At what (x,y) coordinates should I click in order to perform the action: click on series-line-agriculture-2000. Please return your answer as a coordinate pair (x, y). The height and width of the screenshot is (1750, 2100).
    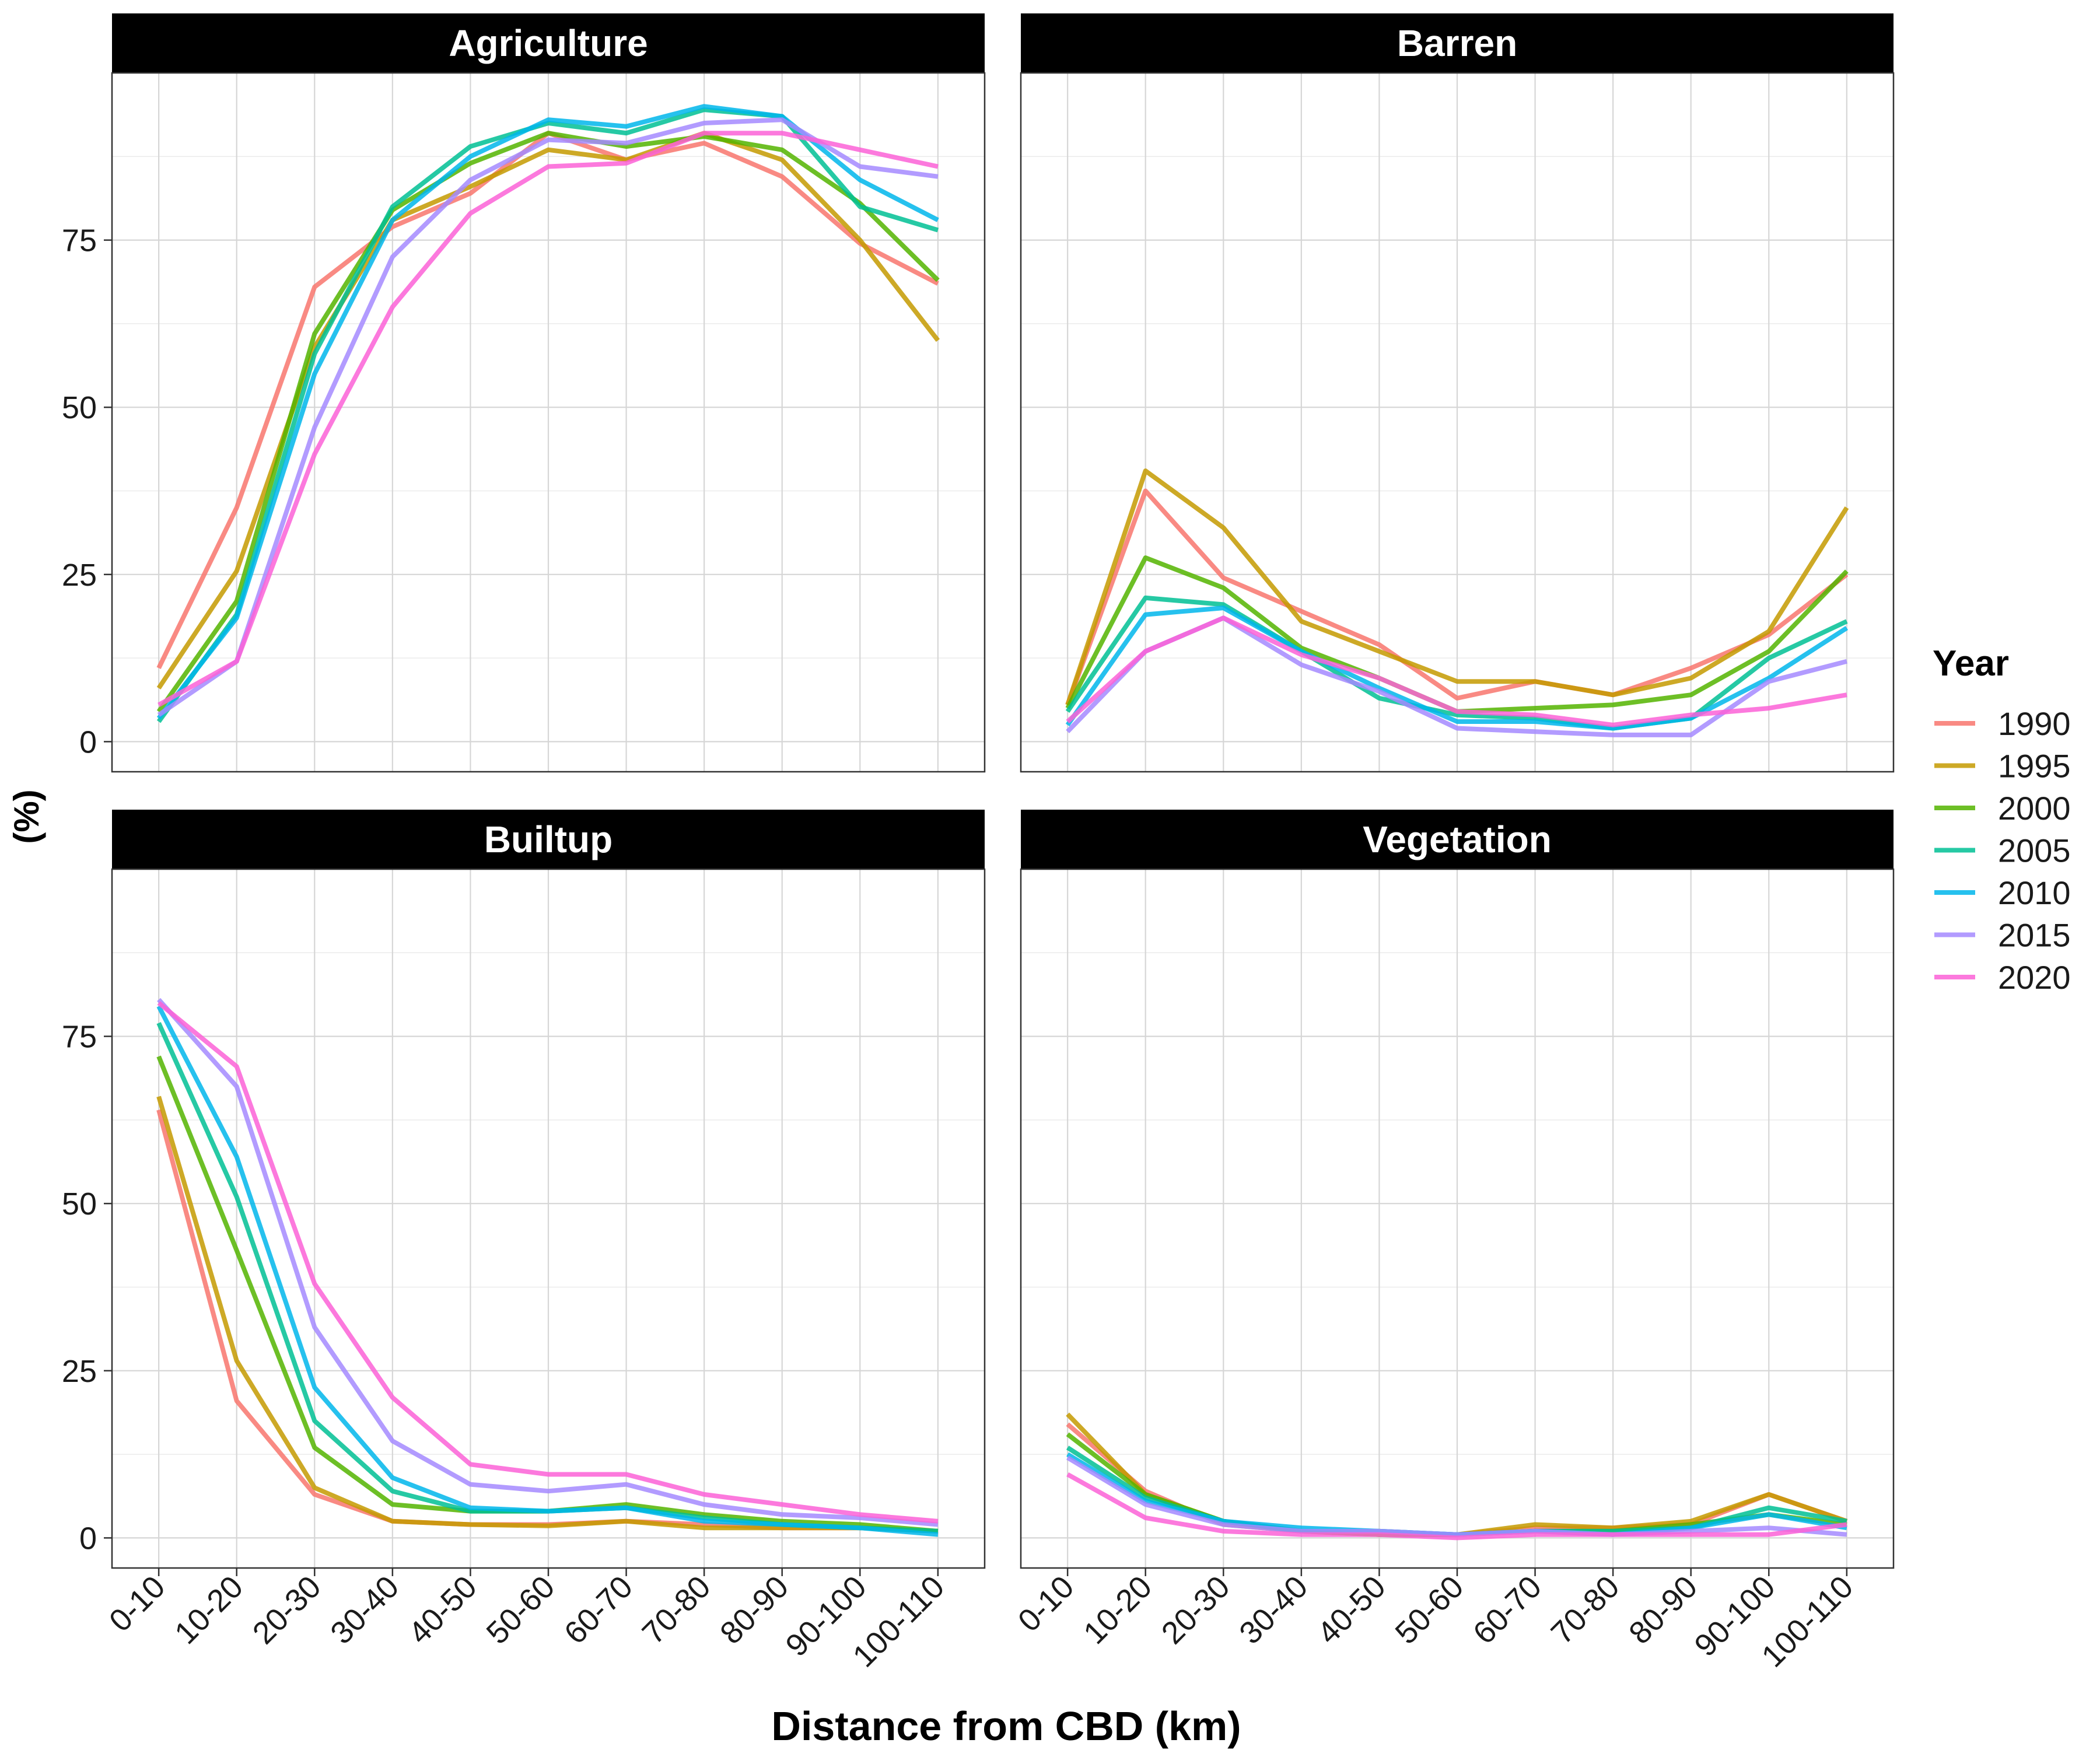
    Looking at the image, I should click on (548, 422).